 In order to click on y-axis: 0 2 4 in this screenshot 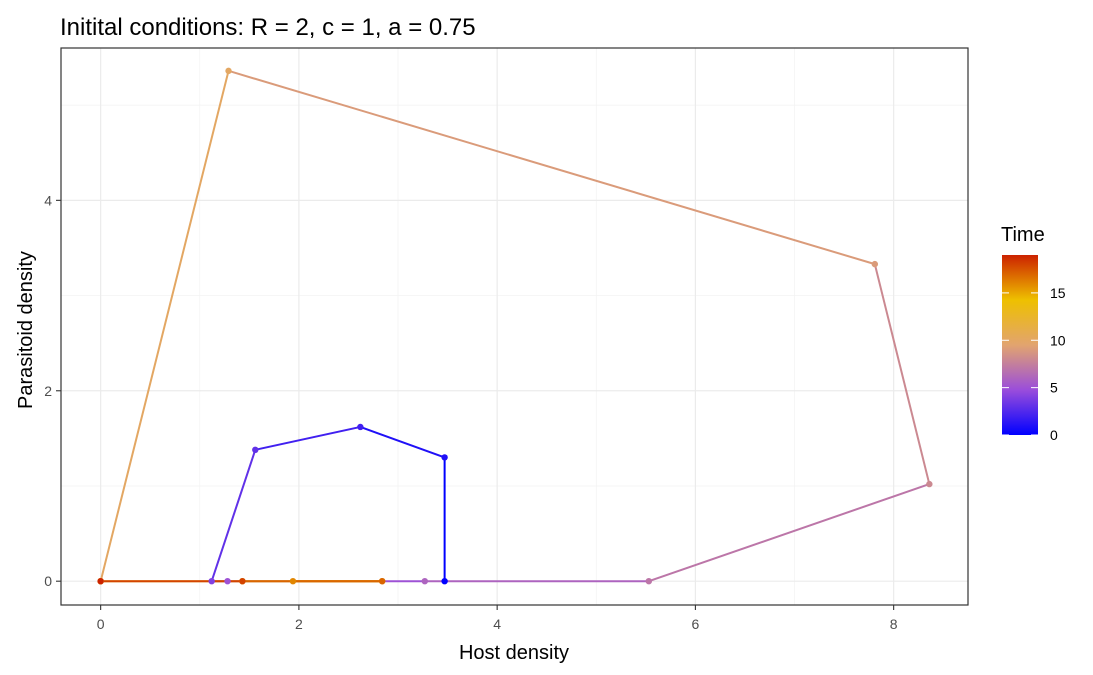, I will do `click(52, 390)`.